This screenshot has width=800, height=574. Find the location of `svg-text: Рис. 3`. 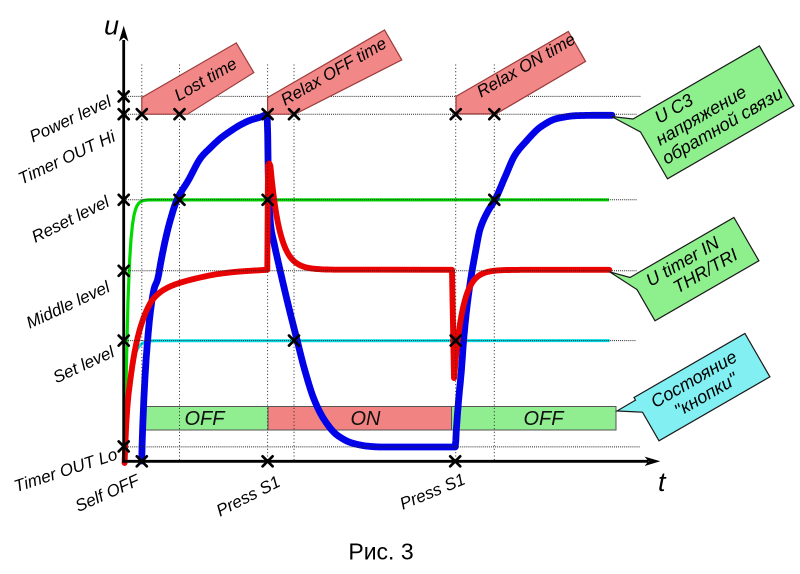

svg-text: Рис. 3 is located at coordinates (380, 552).